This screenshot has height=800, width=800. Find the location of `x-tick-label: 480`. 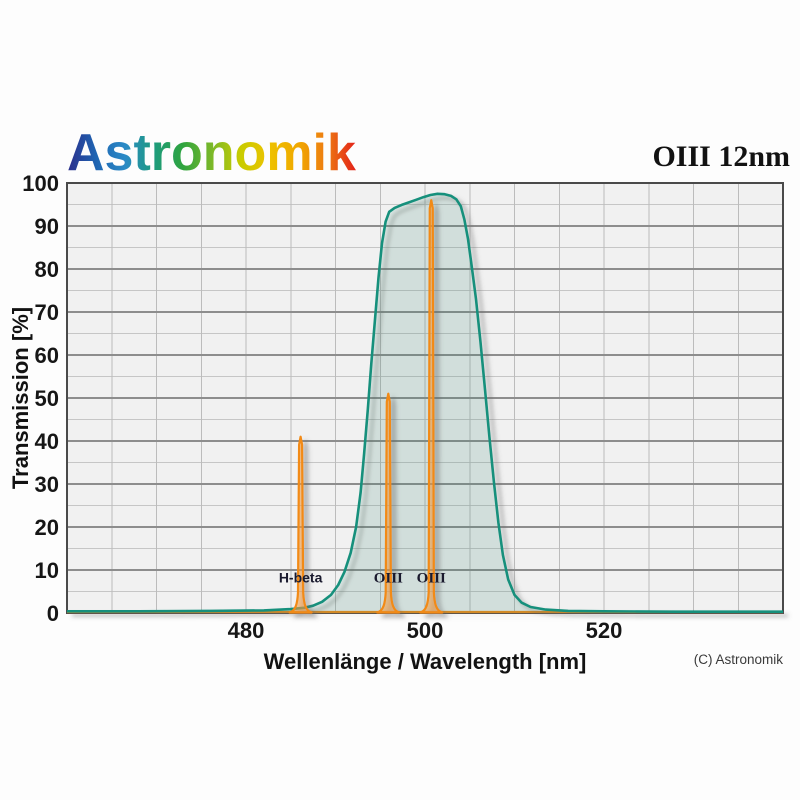

x-tick-label: 480 is located at coordinates (246, 630).